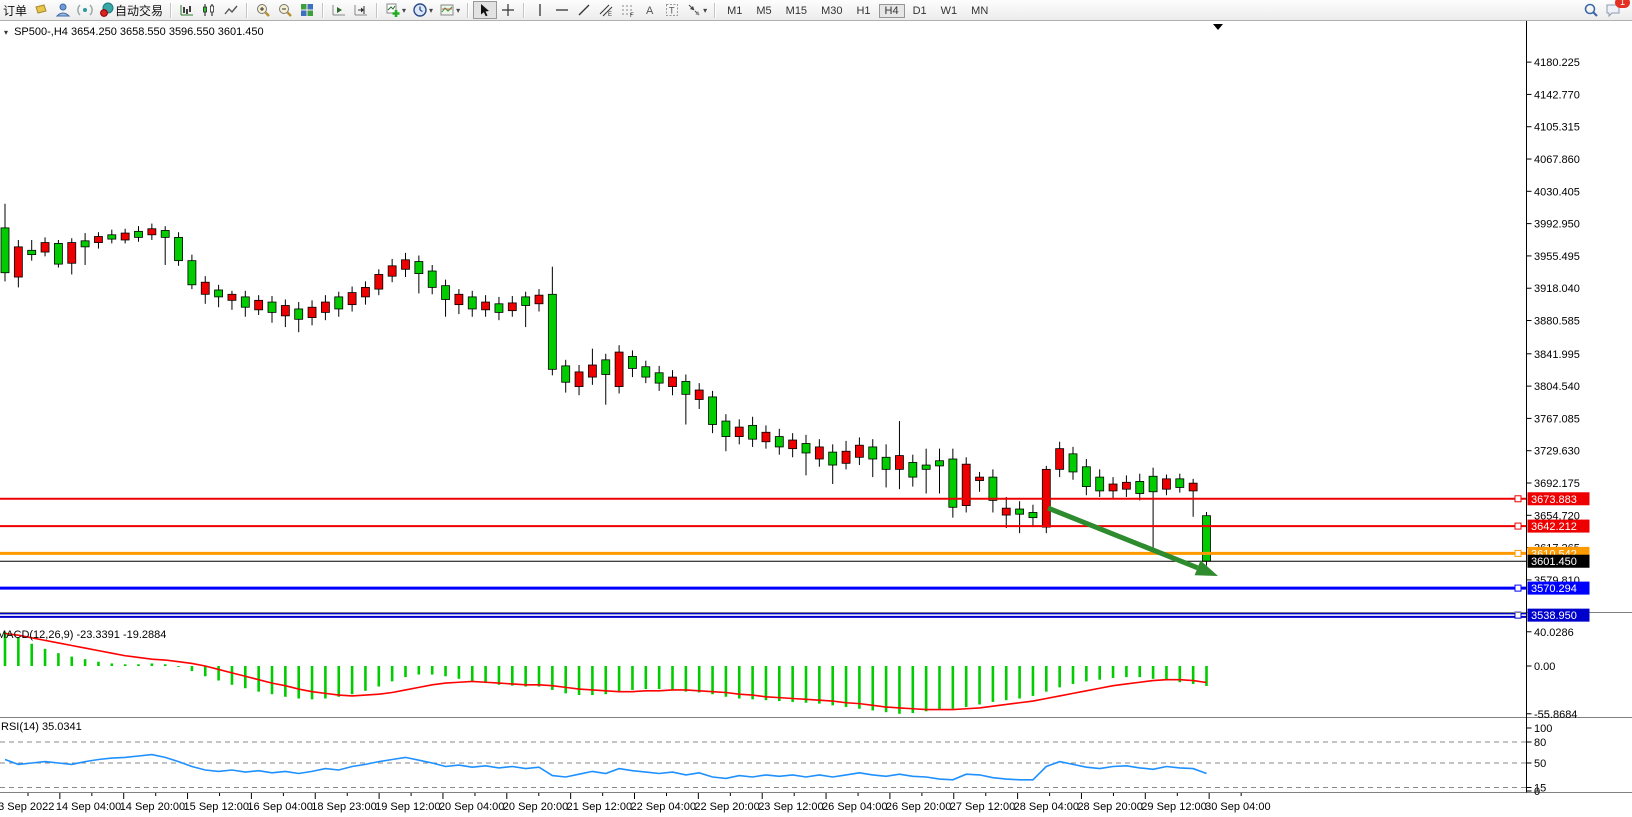 The width and height of the screenshot is (1632, 817). I want to click on price-line-label: 3642.212, so click(1554, 527).